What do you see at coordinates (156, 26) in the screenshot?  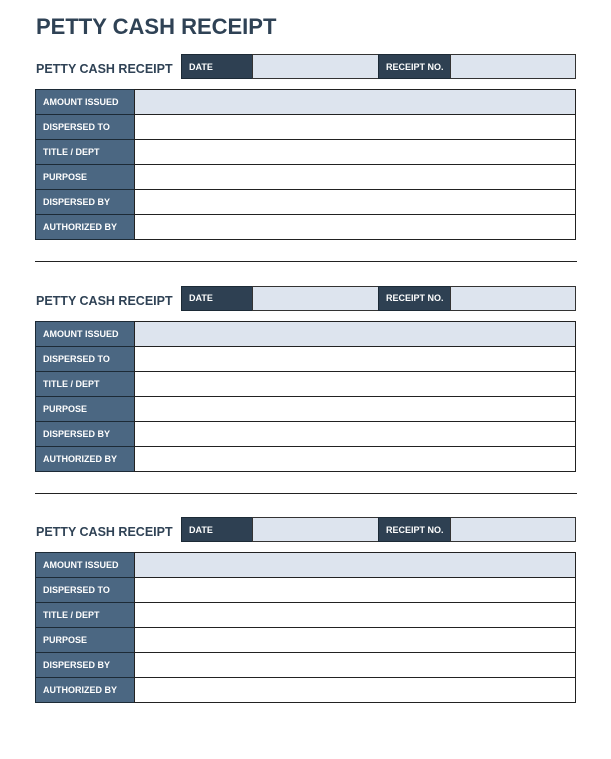 I see `page-title: PETTY CASH RECEIPT` at bounding box center [156, 26].